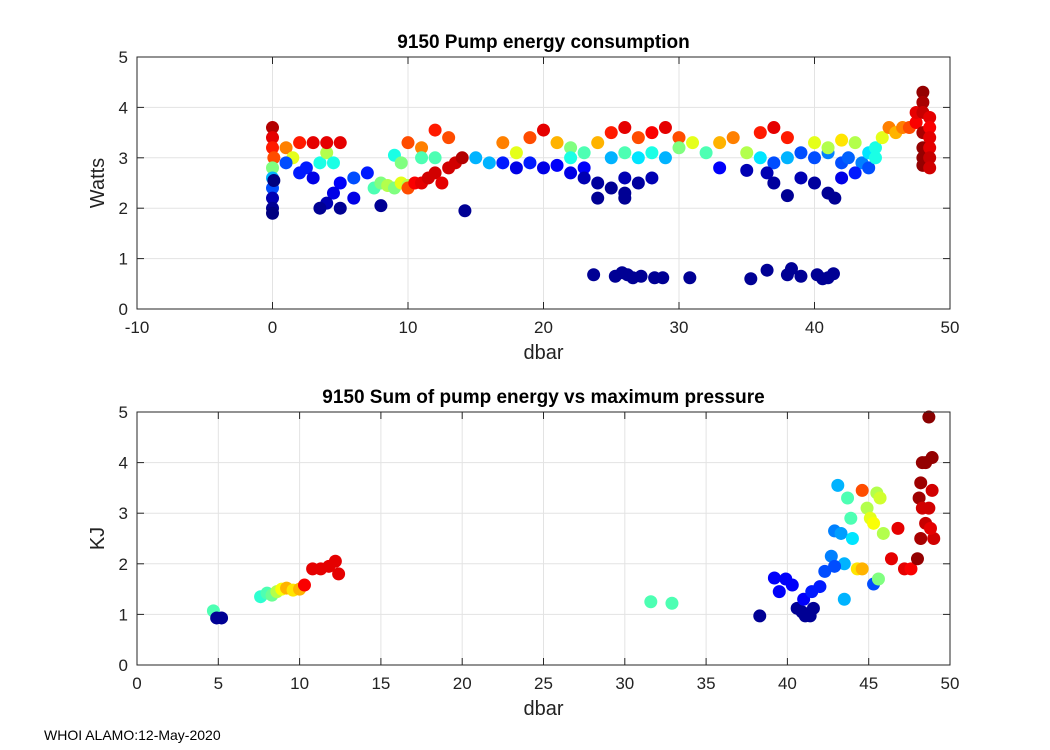  What do you see at coordinates (380, 683) in the screenshot?
I see `x-tick-label: 15` at bounding box center [380, 683].